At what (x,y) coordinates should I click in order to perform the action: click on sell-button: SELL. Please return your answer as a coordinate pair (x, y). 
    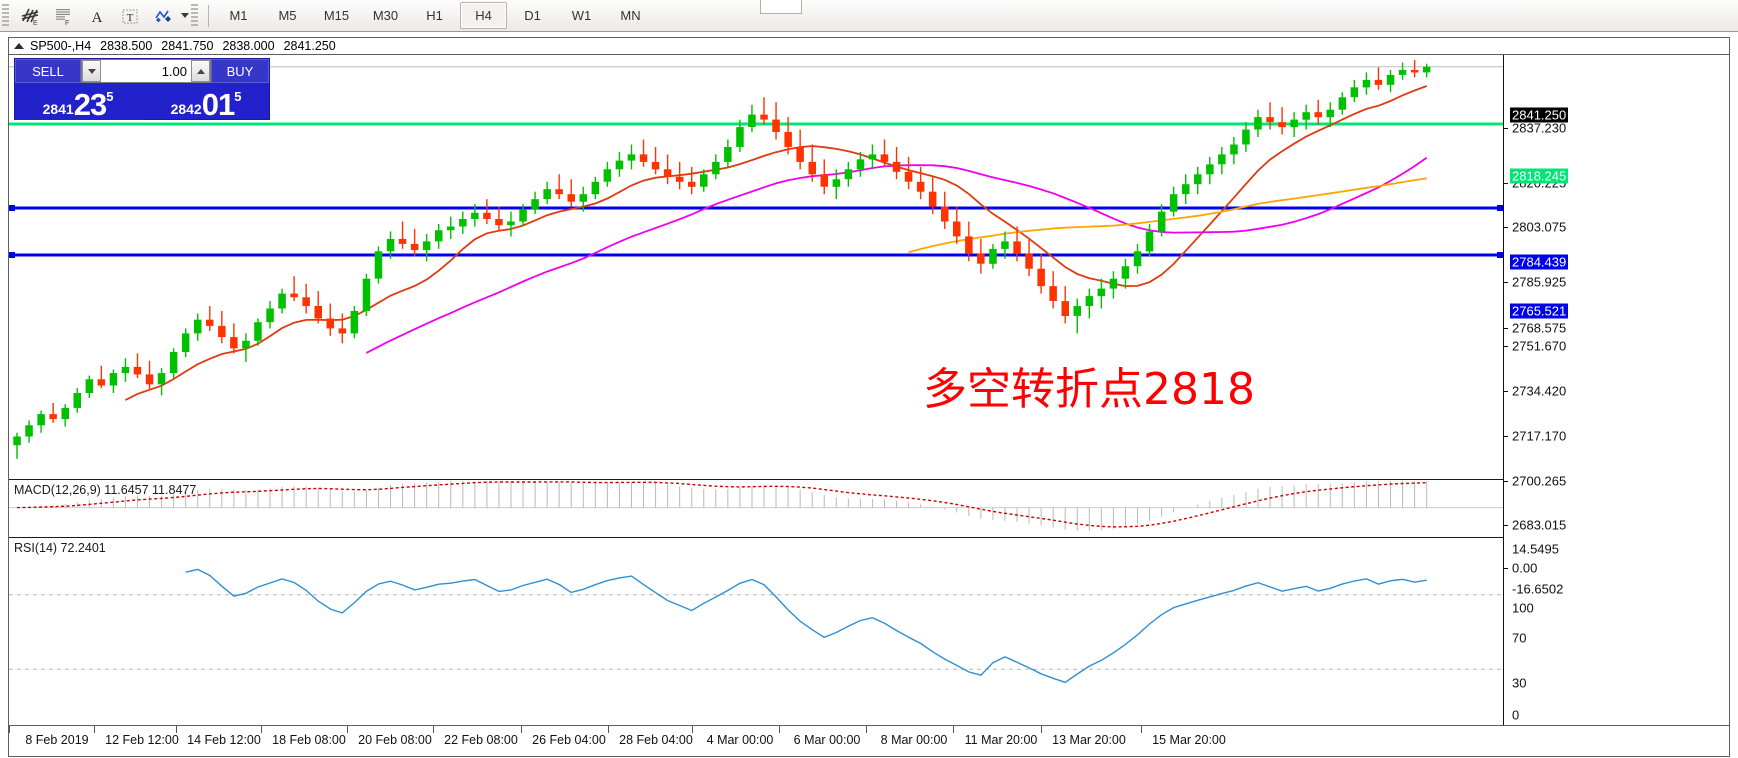
    Looking at the image, I should click on (48, 71).